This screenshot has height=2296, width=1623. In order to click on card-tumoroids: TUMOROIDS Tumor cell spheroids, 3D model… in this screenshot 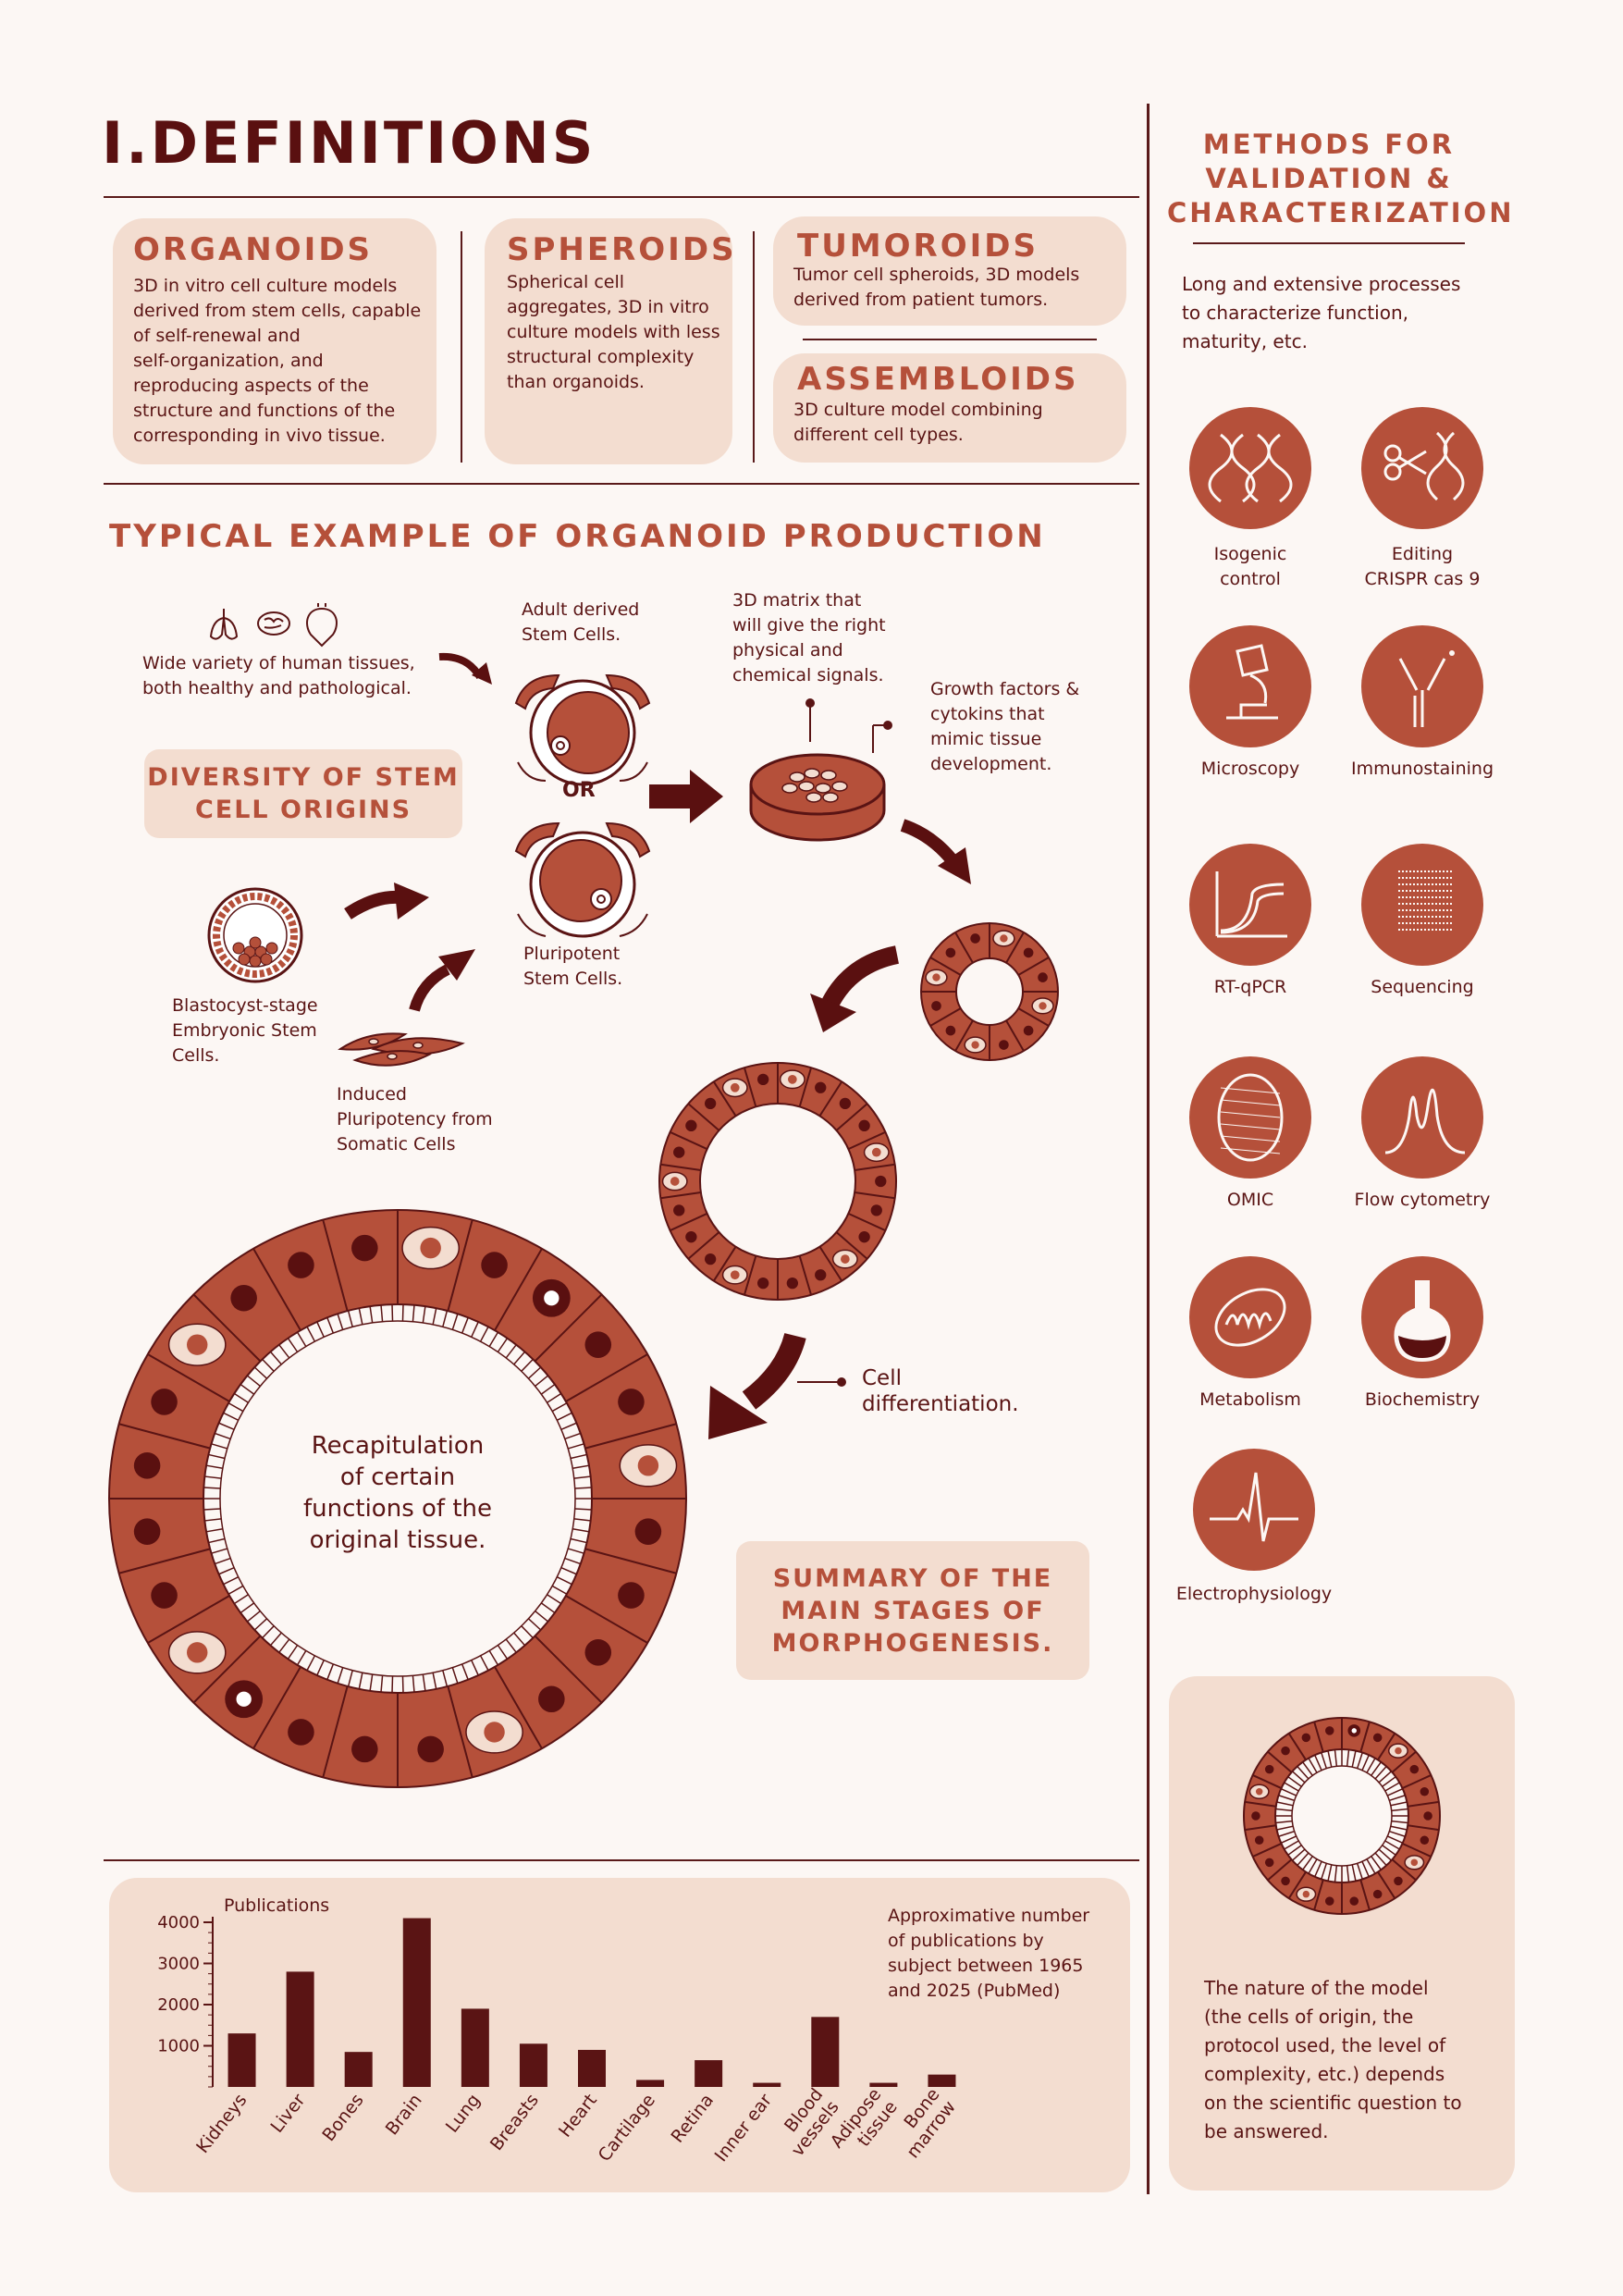, I will do `click(949, 271)`.